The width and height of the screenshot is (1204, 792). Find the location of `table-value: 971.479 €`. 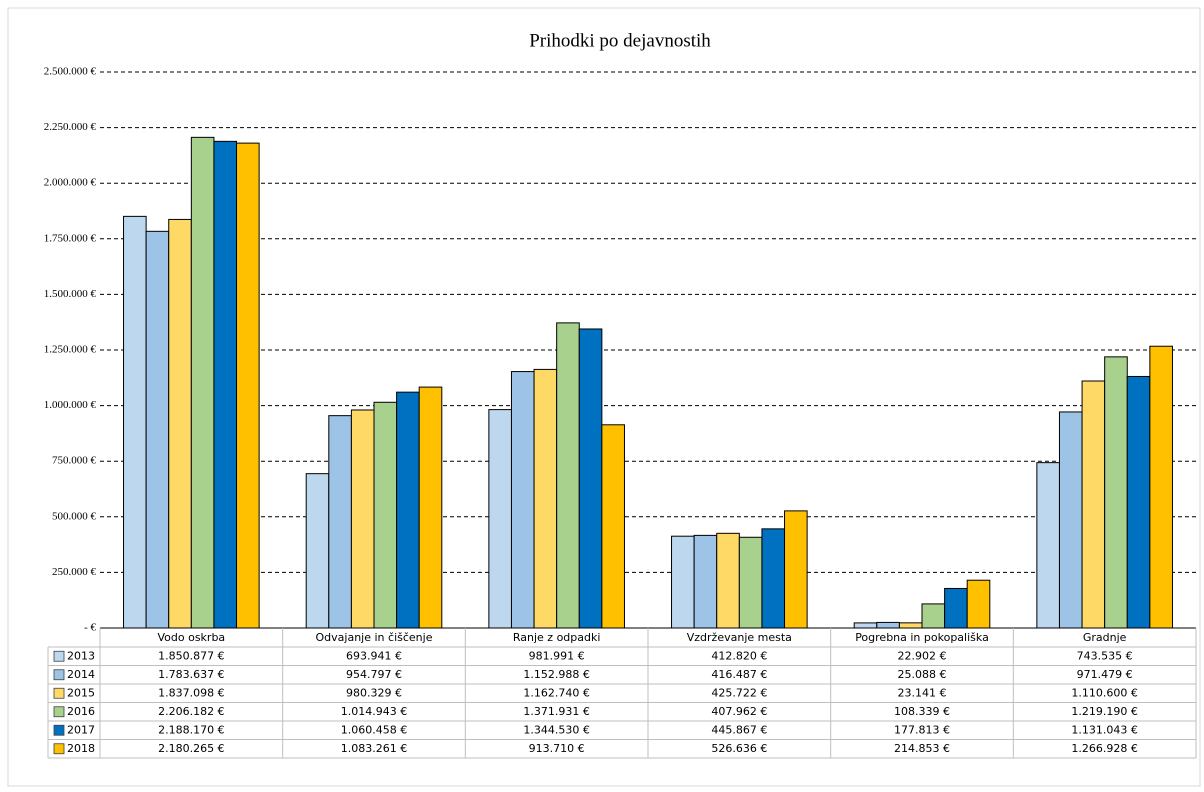

table-value: 971.479 € is located at coordinates (1105, 674).